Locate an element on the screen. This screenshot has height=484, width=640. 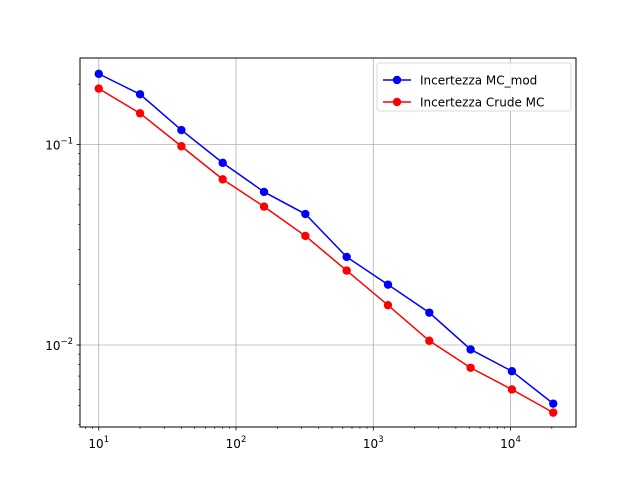
x-tick-label: 10¹ is located at coordinates (98, 443).